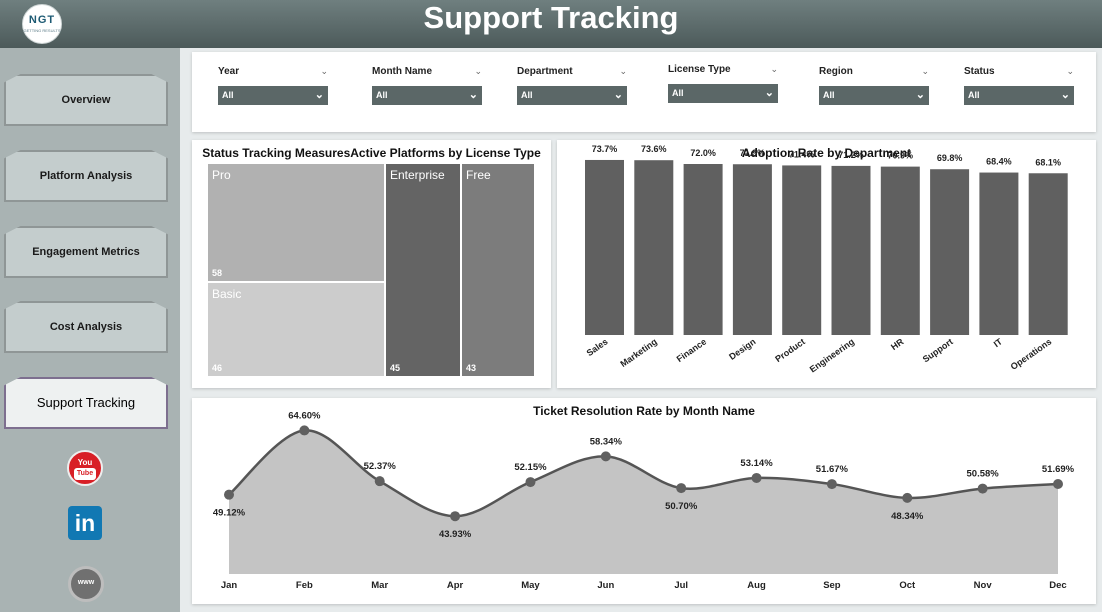 Image resolution: width=1102 pixels, height=612 pixels. What do you see at coordinates (478, 175) in the screenshot?
I see `treemap-cell-label: Free` at bounding box center [478, 175].